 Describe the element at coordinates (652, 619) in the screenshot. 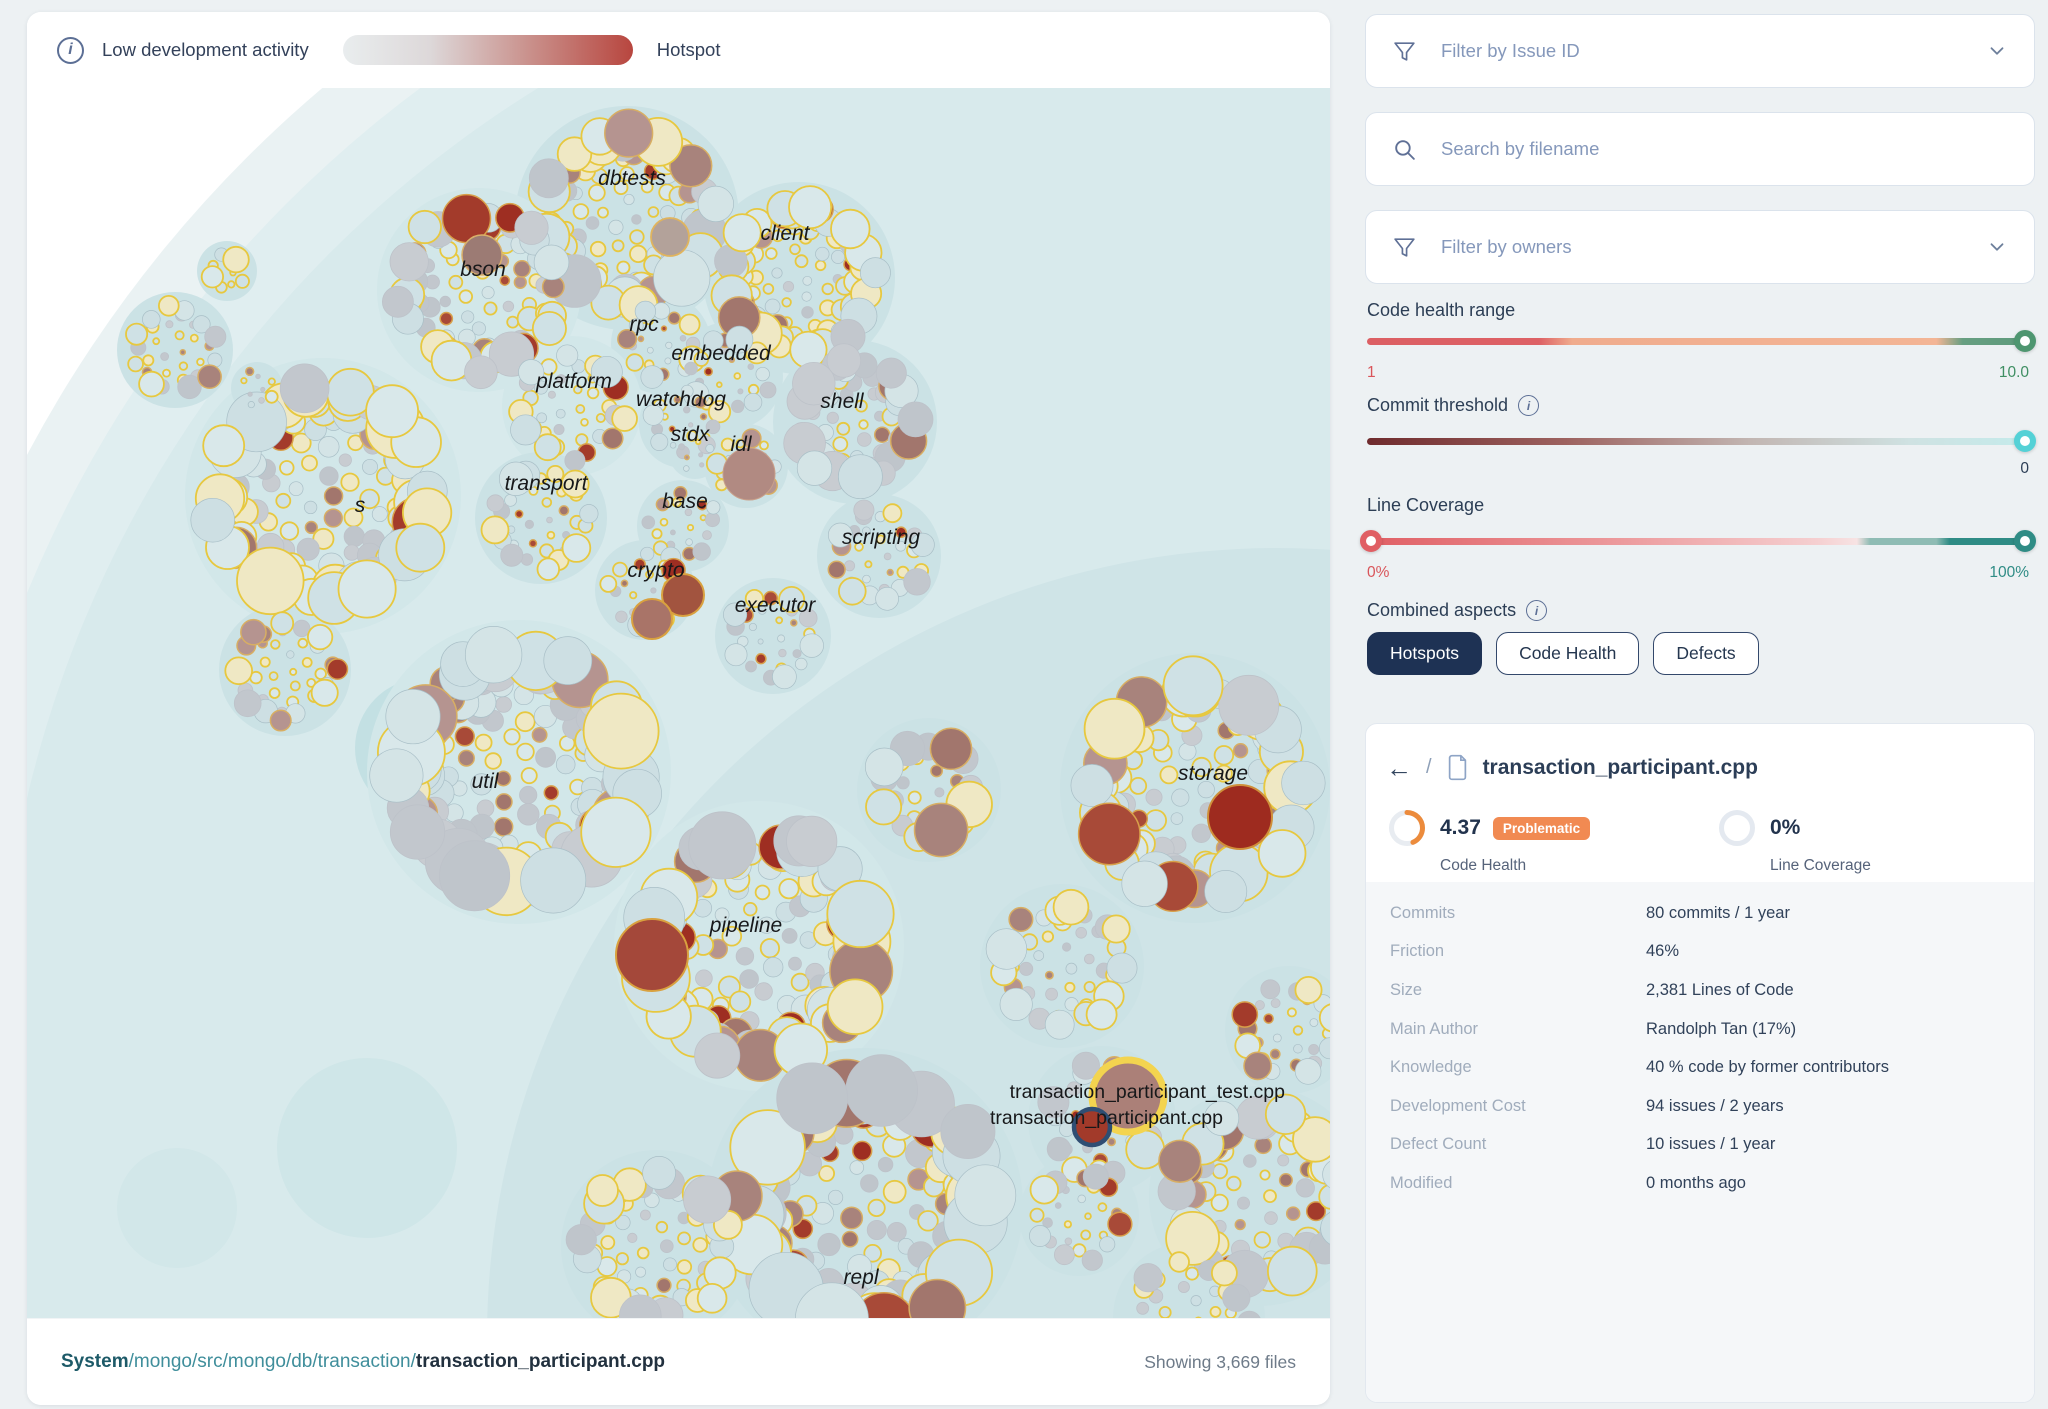

I see `hotspot-circle` at that location.